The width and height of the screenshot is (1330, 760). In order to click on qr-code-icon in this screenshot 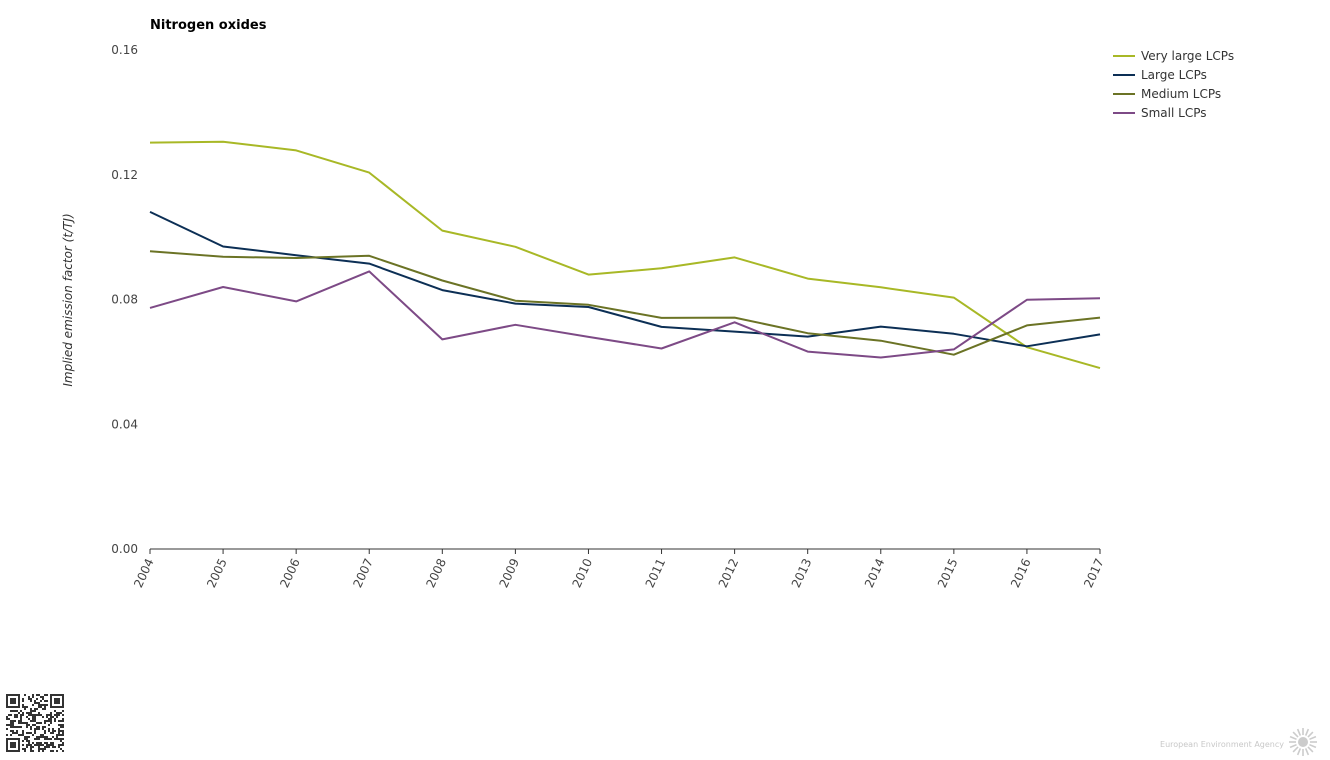, I will do `click(35, 723)`.